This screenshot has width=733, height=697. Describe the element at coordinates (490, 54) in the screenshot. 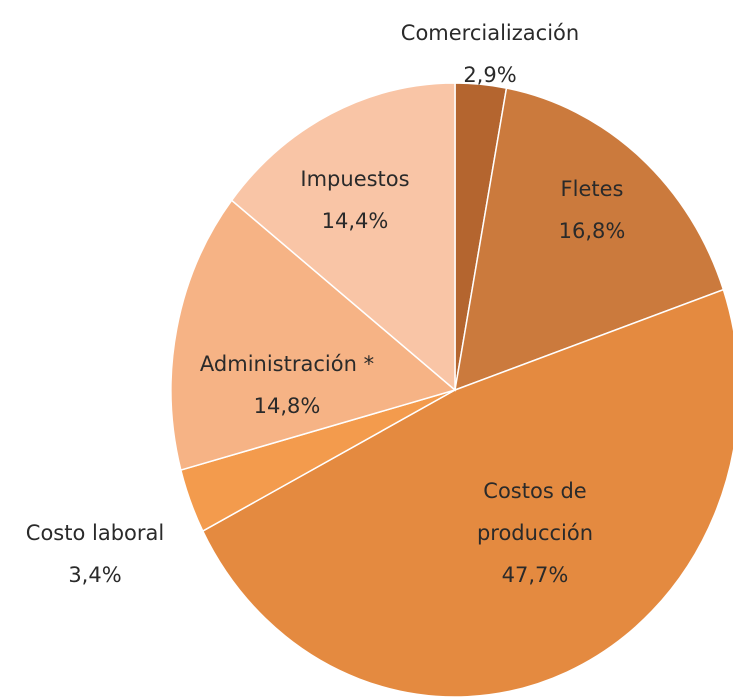

I see `slice-label: Comercialización 2,9%` at that location.